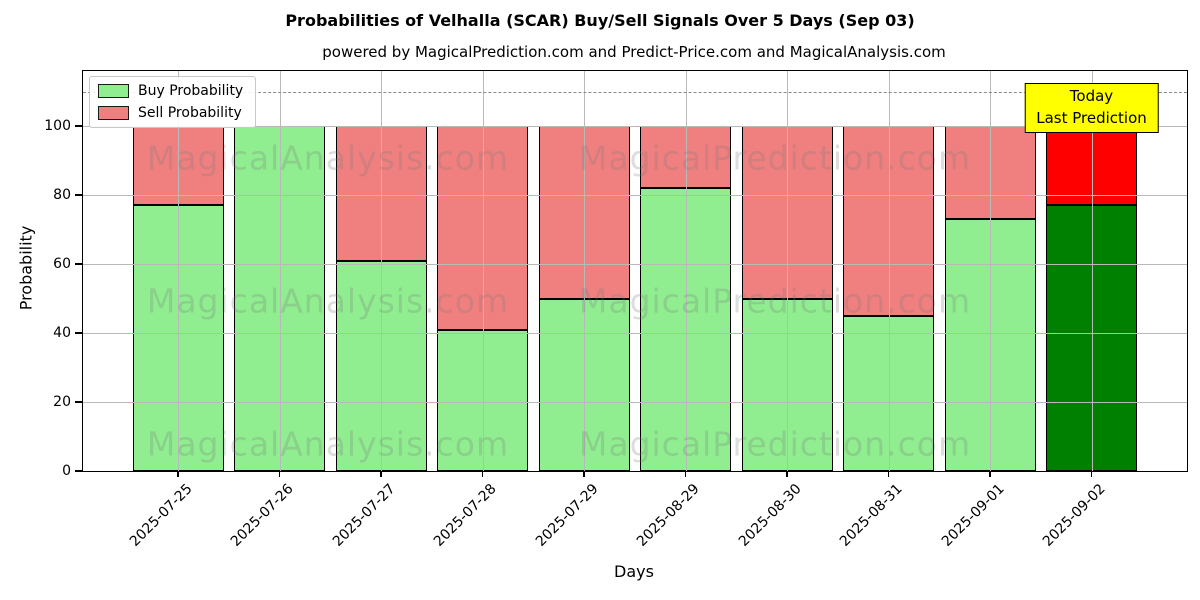 This screenshot has width=1200, height=600. Describe the element at coordinates (62, 402) in the screenshot. I see `y-tick-label-20: 20` at that location.